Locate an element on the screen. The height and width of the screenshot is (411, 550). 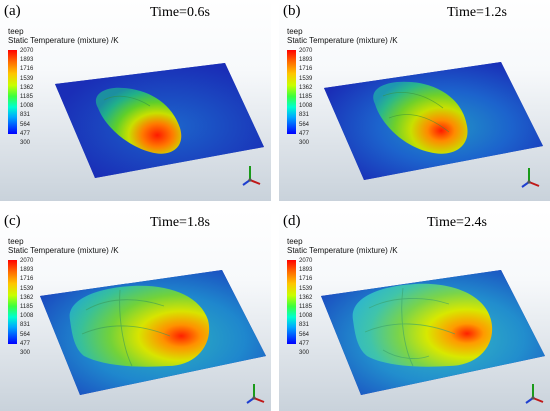
panel-time: Time=1.2s is located at coordinates (477, 12).